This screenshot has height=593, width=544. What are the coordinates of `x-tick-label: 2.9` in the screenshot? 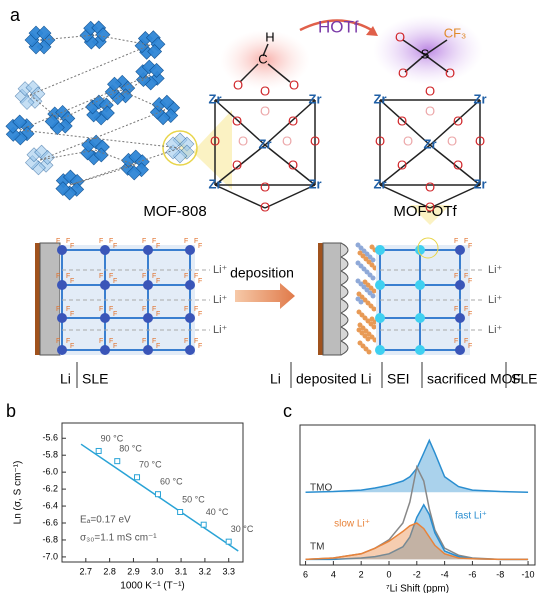 It's located at (133, 571).